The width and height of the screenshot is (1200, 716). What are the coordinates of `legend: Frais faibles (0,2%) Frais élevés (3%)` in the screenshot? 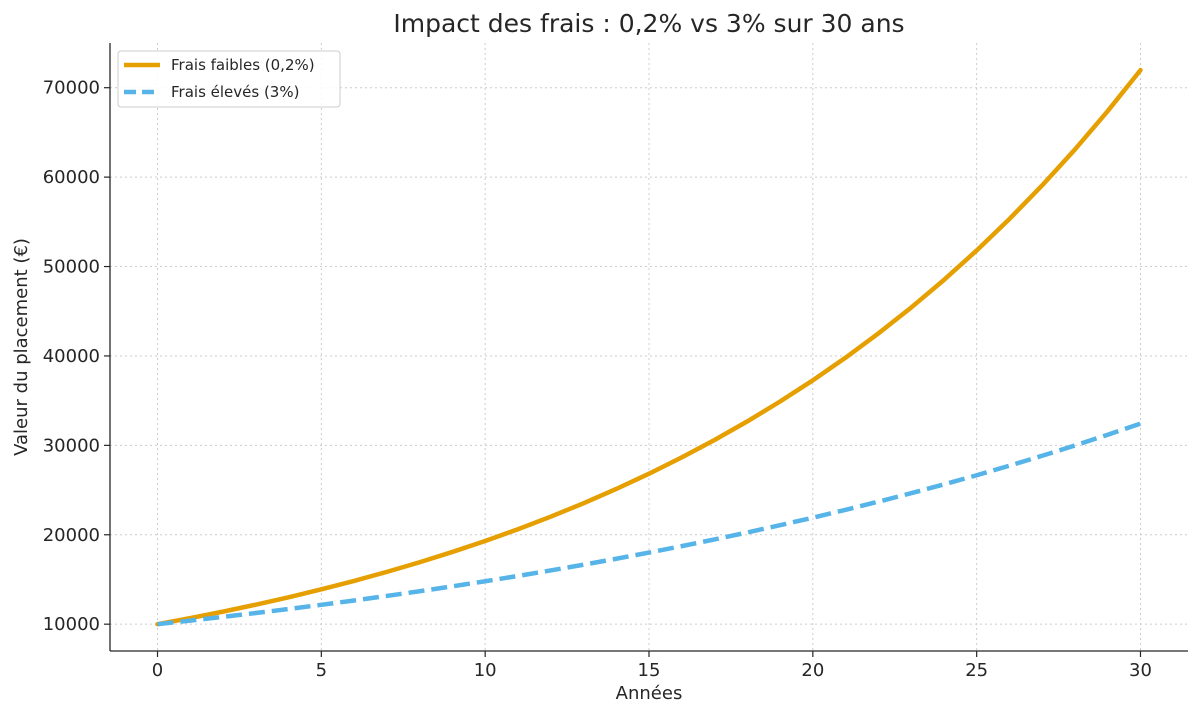 It's located at (229, 79).